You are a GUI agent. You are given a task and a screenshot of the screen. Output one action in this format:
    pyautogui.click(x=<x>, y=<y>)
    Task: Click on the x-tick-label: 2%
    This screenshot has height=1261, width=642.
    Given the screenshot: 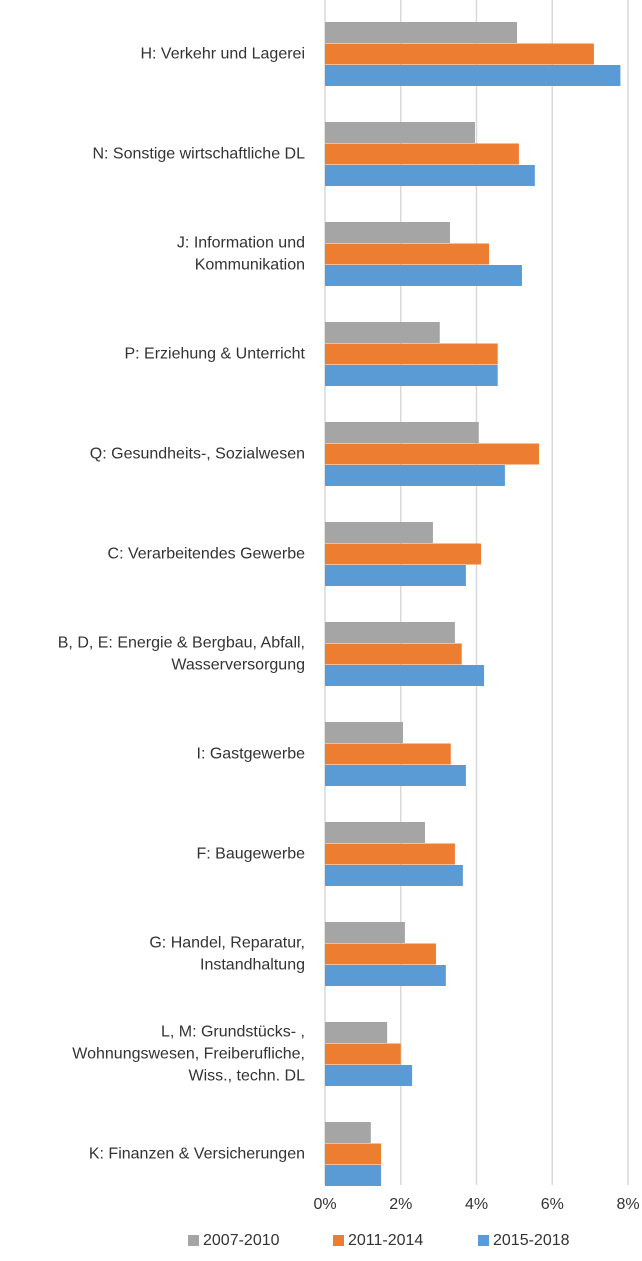 What is the action you would take?
    pyautogui.click(x=400, y=1204)
    